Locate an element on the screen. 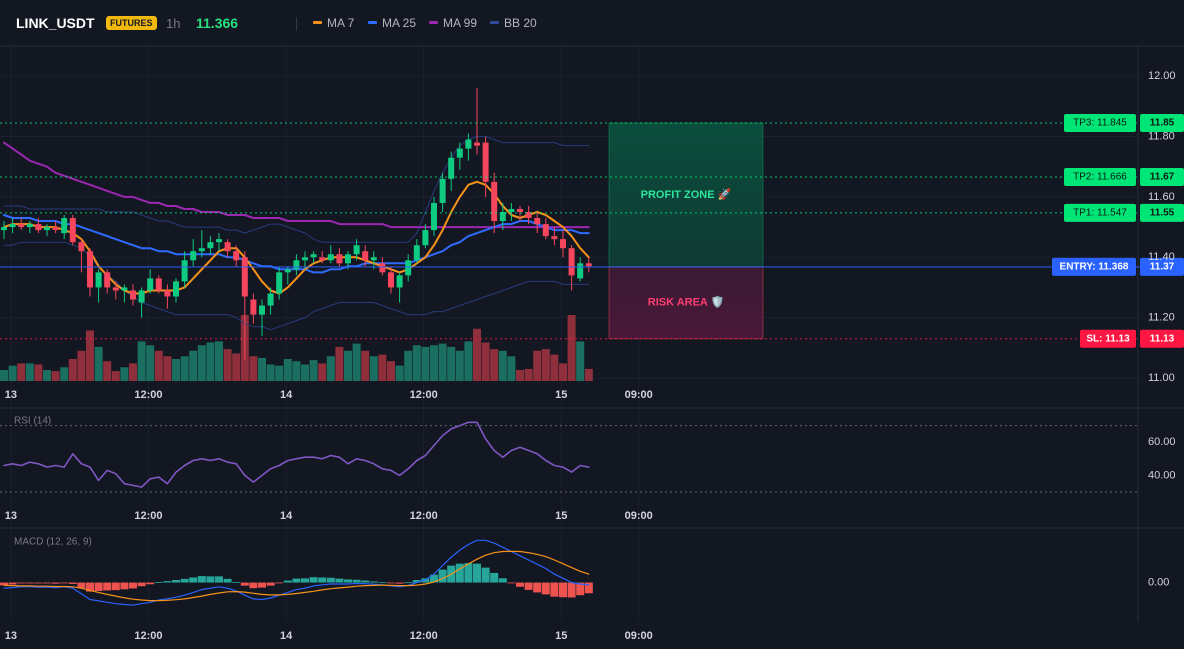 This screenshot has height=649, width=1184. x-axis-tick-label: 14 is located at coordinates (286, 395).